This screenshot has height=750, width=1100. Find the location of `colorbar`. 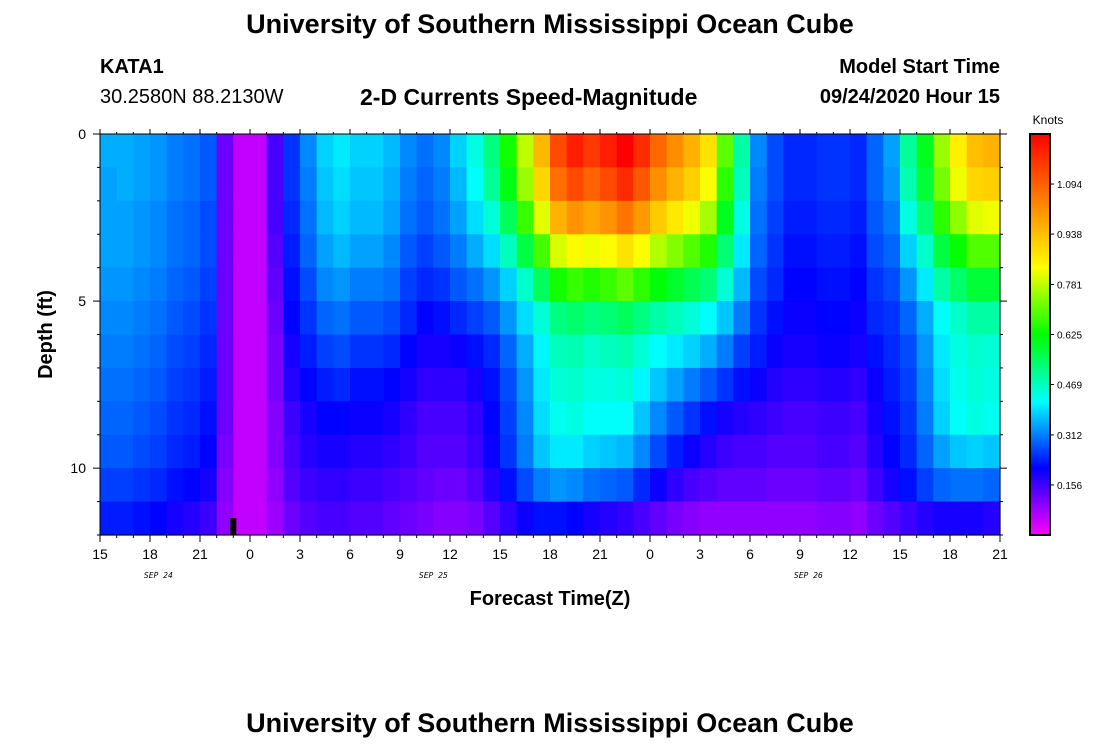

colorbar is located at coordinates (1040, 334).